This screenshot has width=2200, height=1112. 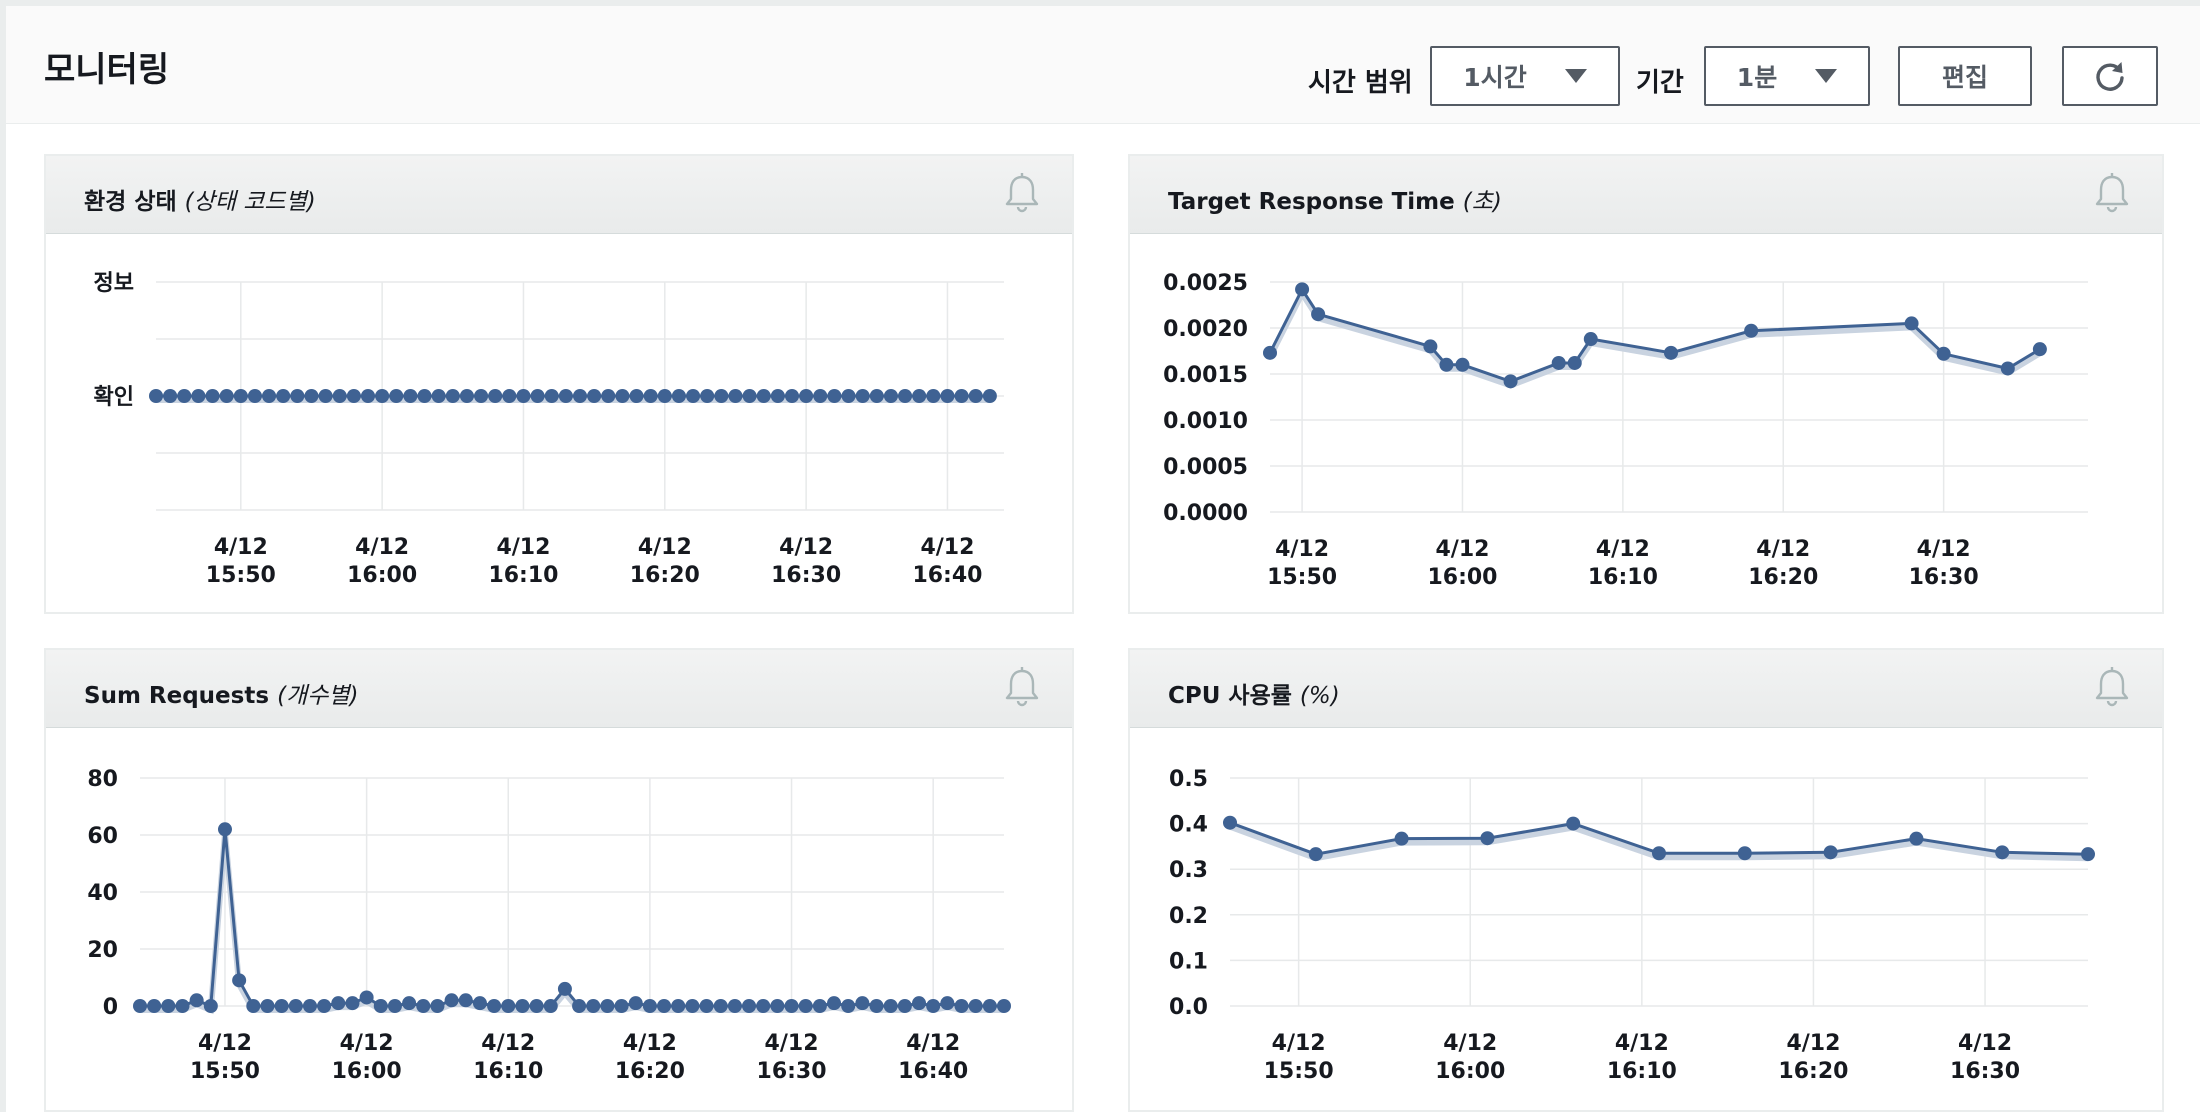 I want to click on period-dropdown: 1분, so click(x=1787, y=76).